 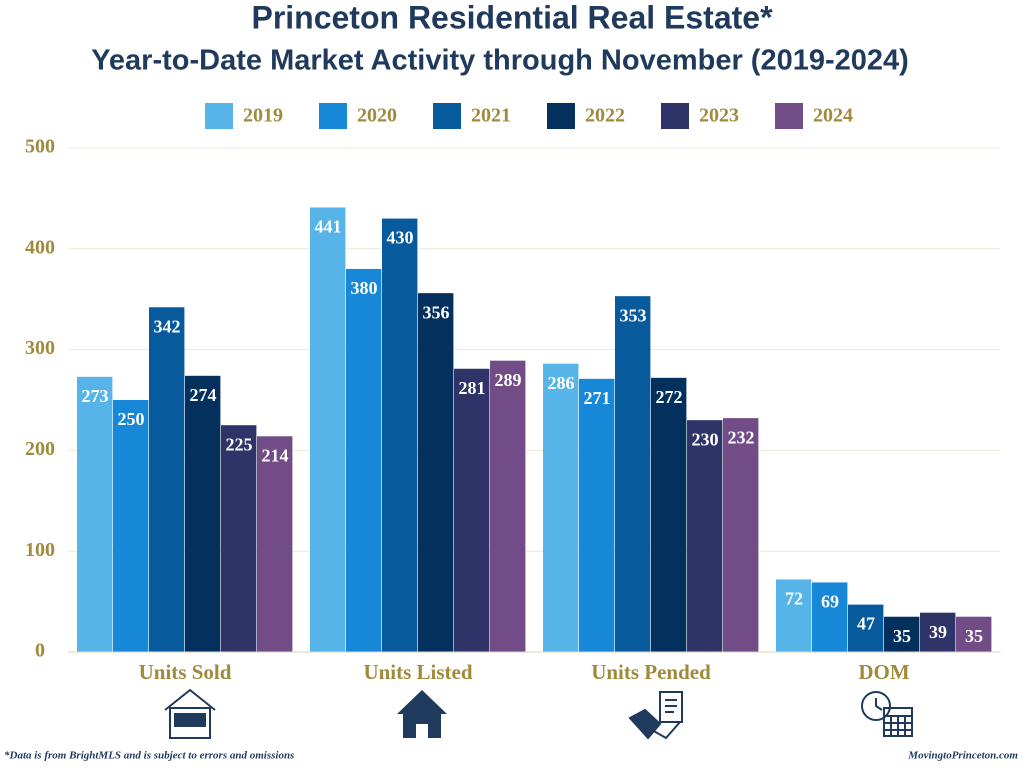 What do you see at coordinates (377, 116) in the screenshot?
I see `legend-label: 2020` at bounding box center [377, 116].